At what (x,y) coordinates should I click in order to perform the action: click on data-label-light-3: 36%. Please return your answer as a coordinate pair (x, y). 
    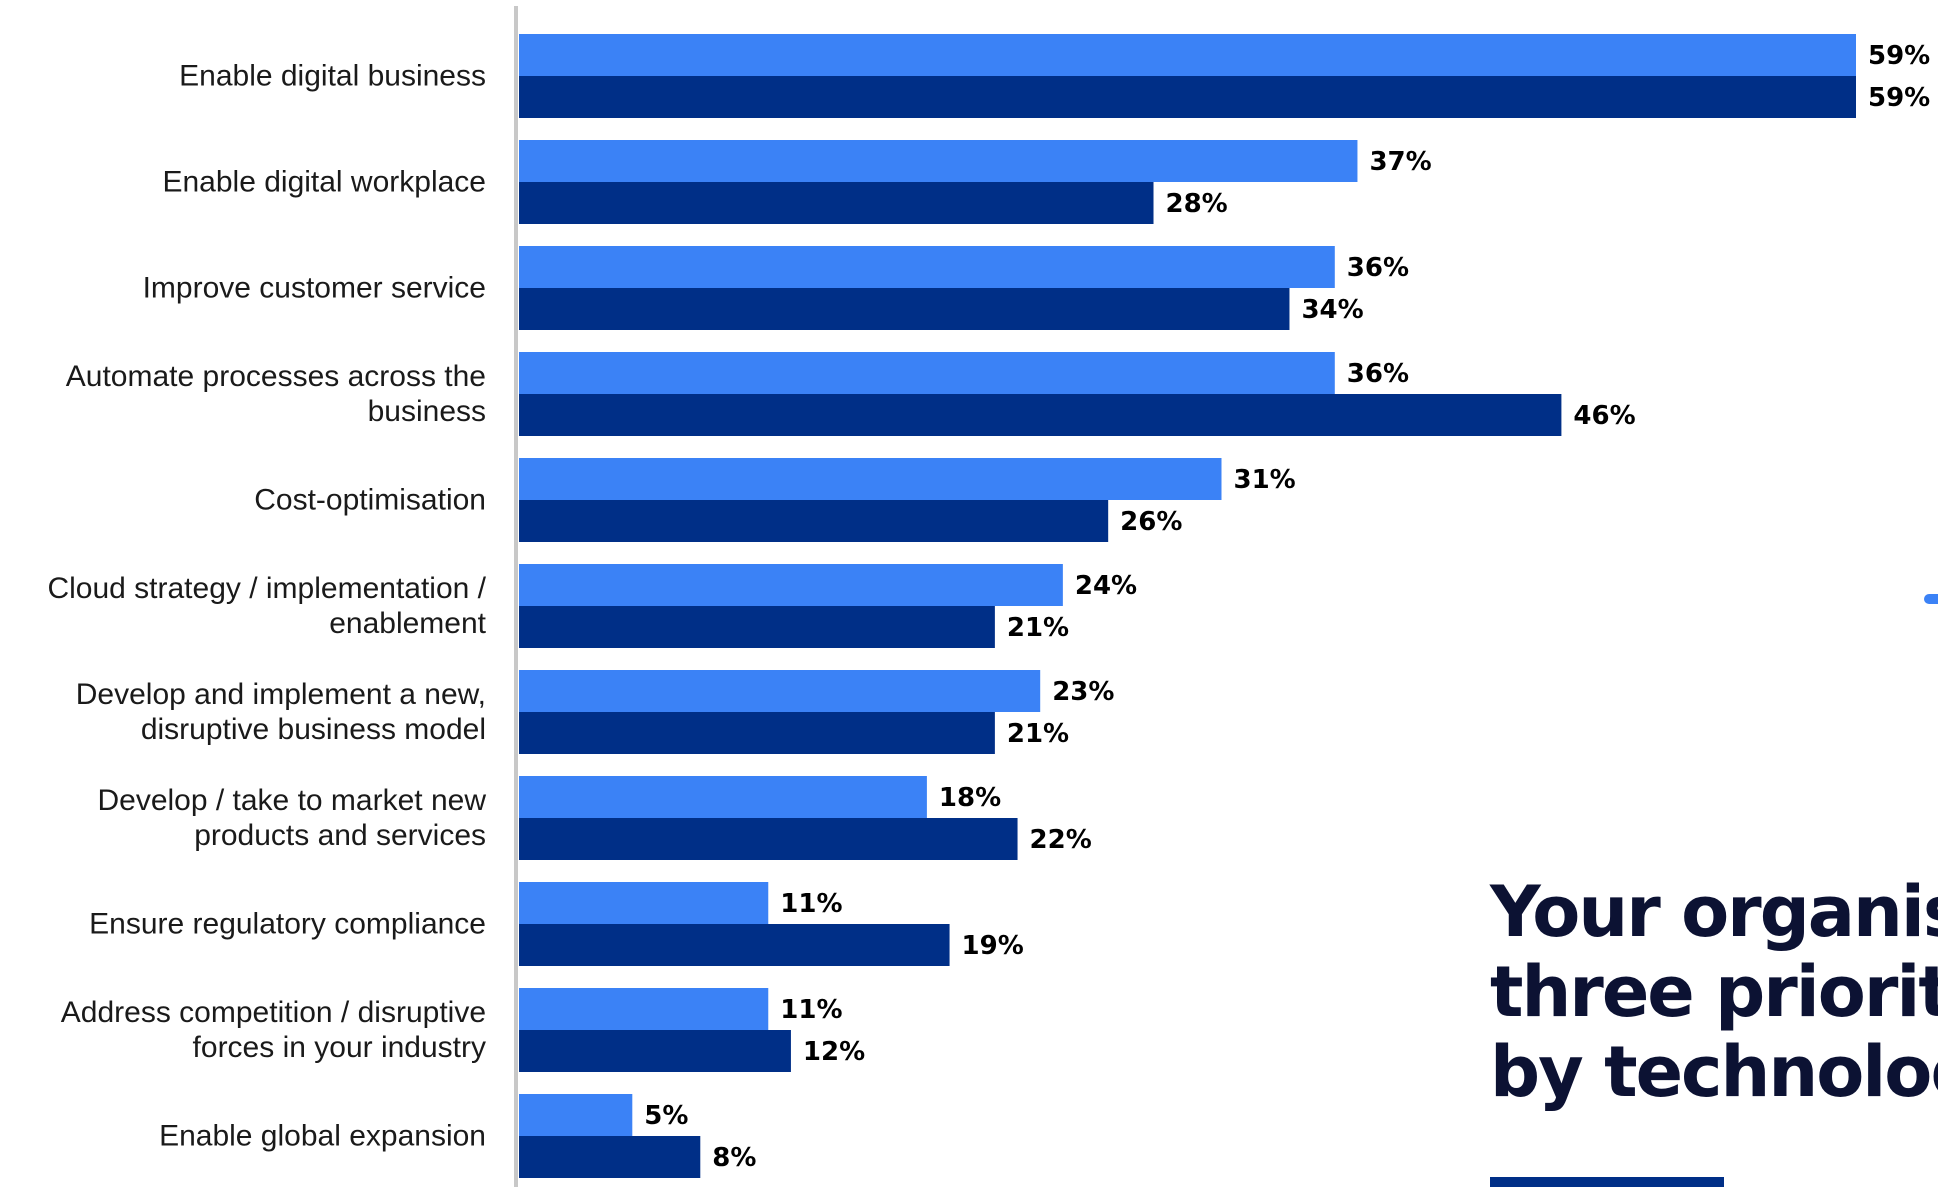
    Looking at the image, I should click on (1378, 374).